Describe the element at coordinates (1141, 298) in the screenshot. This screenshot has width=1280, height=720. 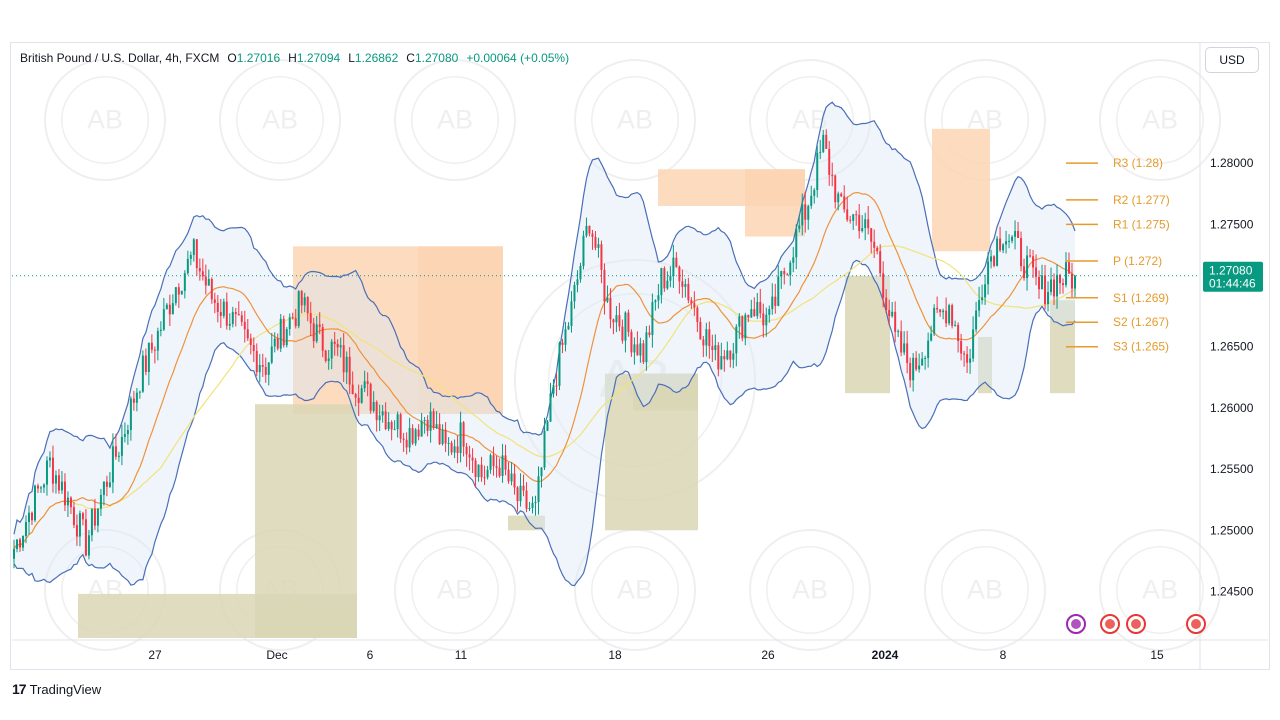
I see `pivot-label: S1 (1.269)` at that location.